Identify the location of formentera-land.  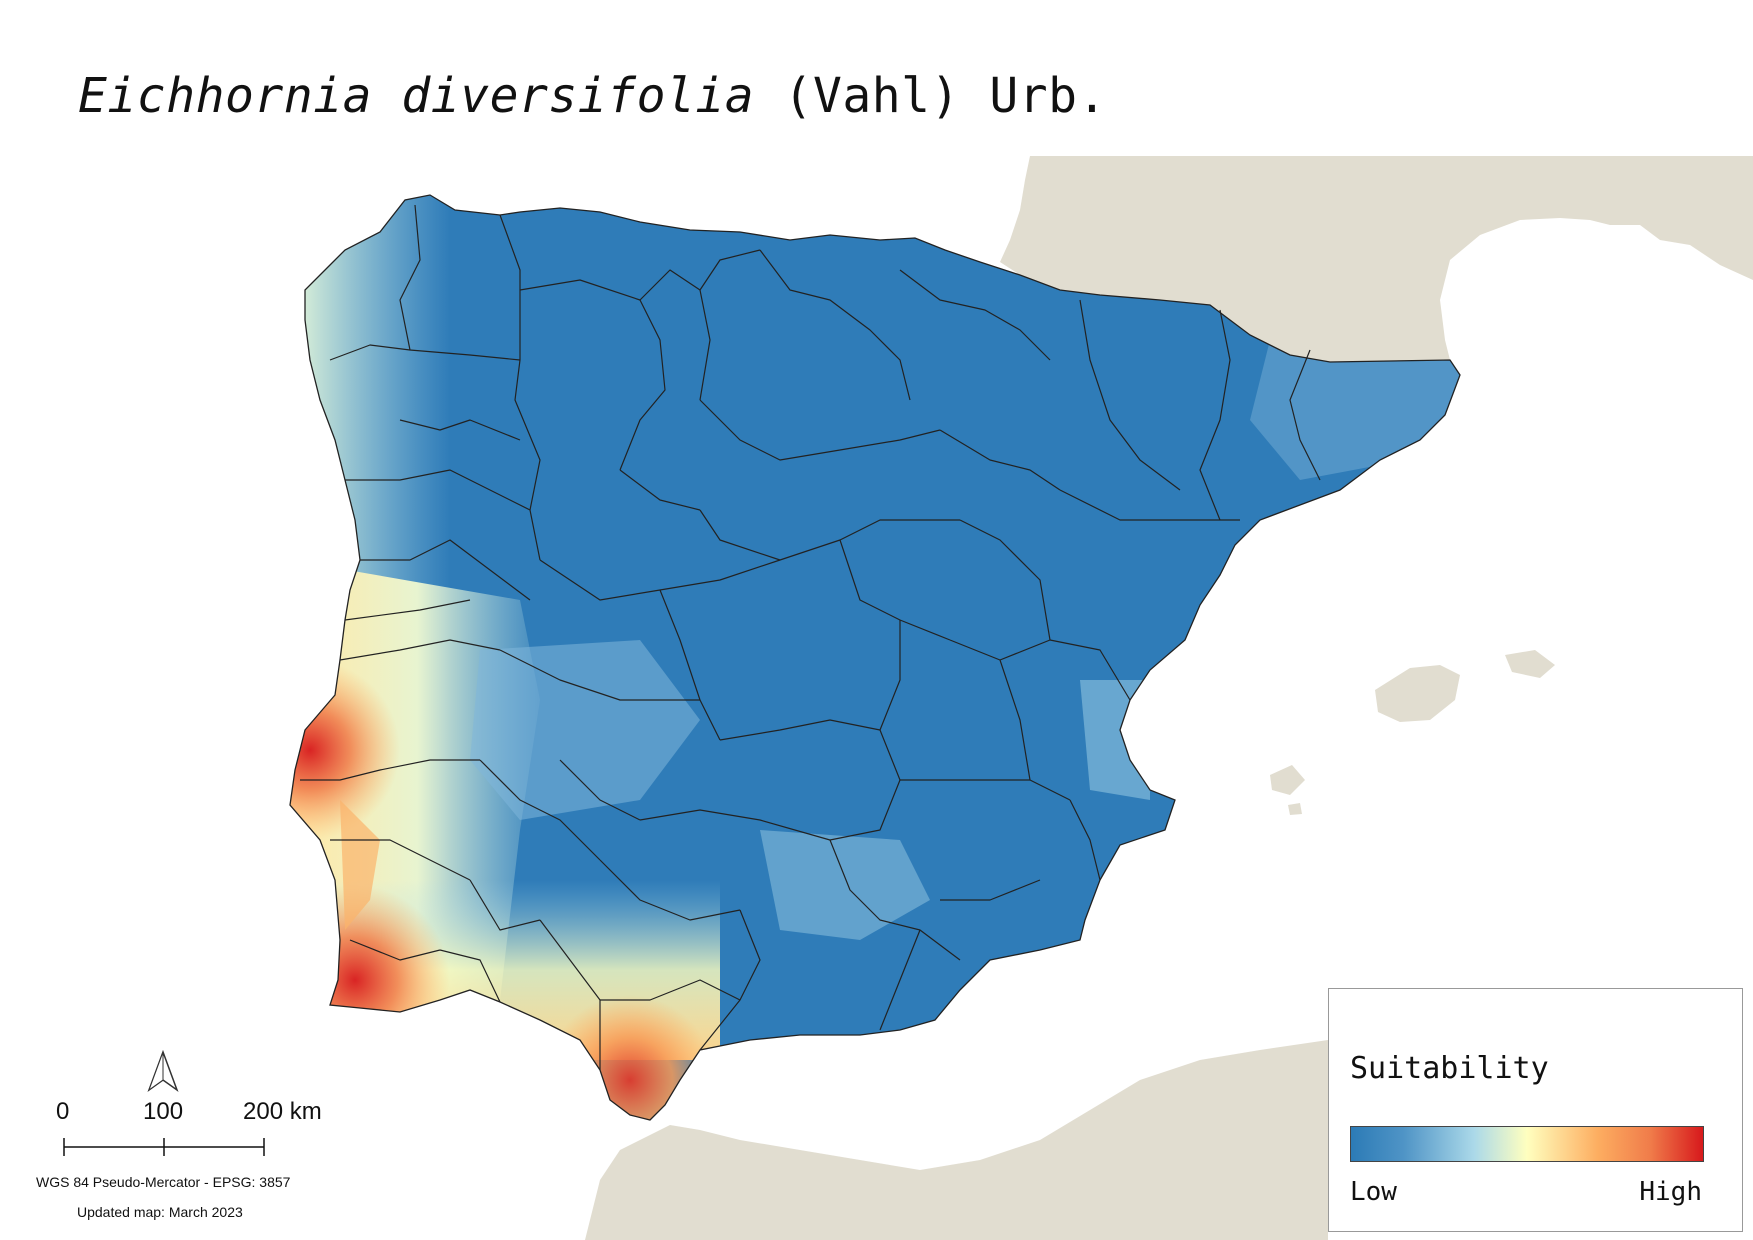
(1295, 809).